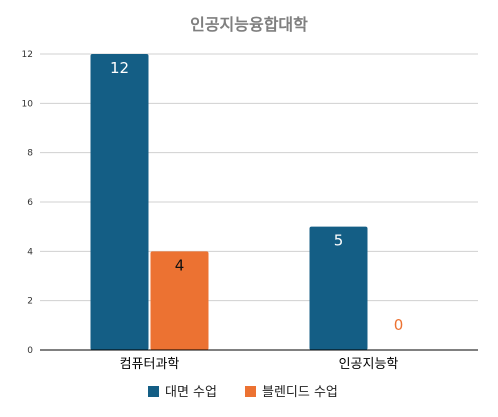 This screenshot has height=417, width=498. What do you see at coordinates (28, 104) in the screenshot?
I see `y-tick-label: 10` at bounding box center [28, 104].